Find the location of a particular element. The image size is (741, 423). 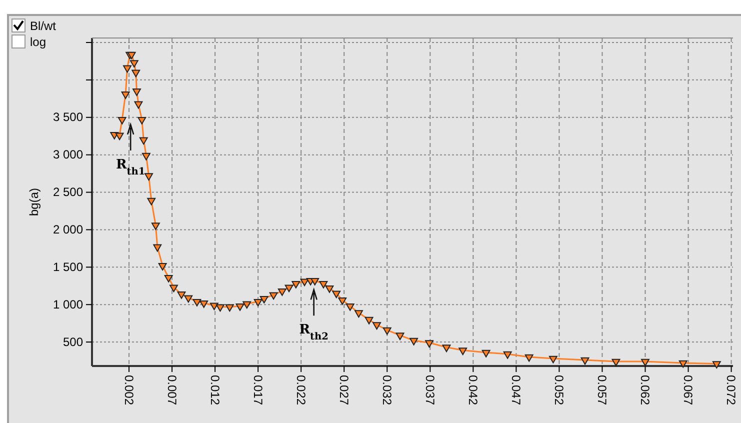

y-tick-label: 2 500 is located at coordinates (68, 192).